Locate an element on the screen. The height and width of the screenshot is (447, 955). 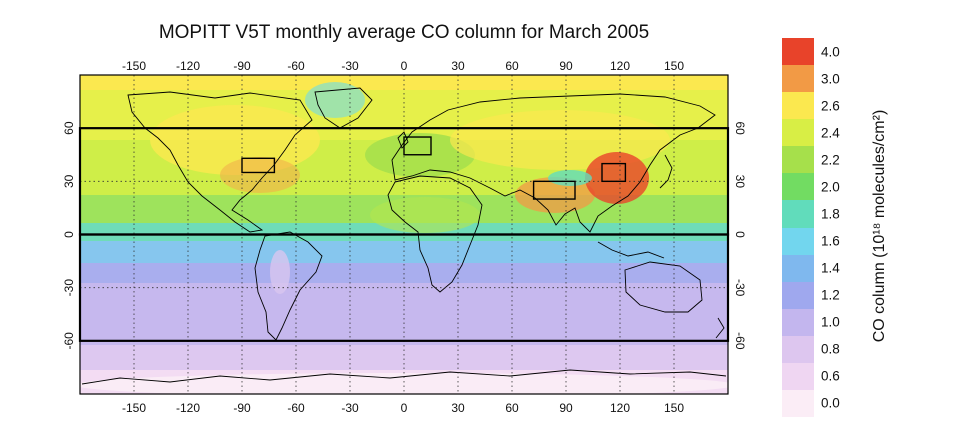
lat-ticks-left: 60 30 0 -30 -60 is located at coordinates (69, 235).